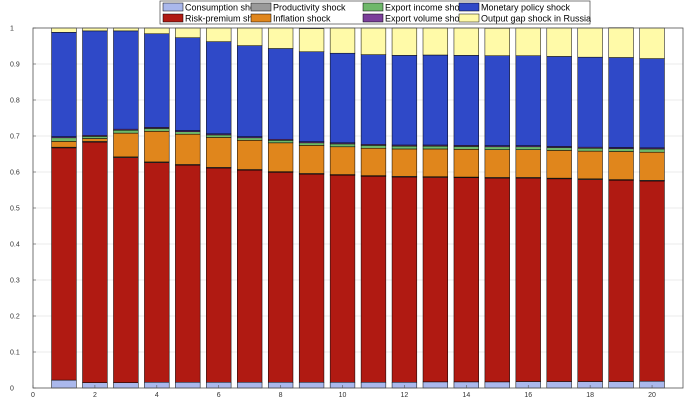 The image size is (700, 400). I want to click on bar-segment-2-x17, so click(559, 280).